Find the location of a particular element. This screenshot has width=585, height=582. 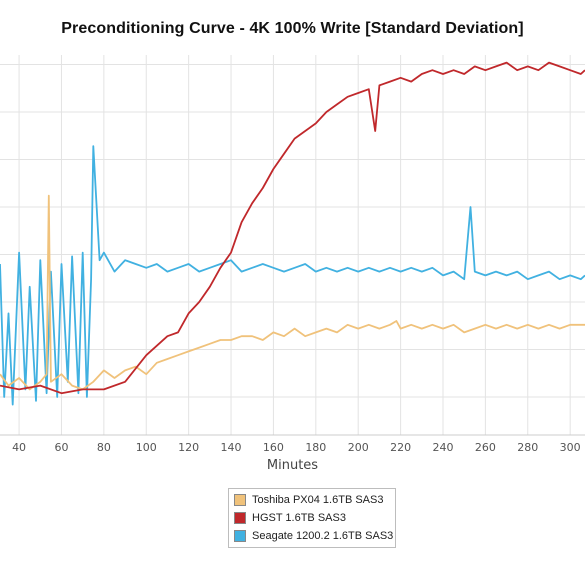

legend-swatch-hgst is located at coordinates (240, 518).